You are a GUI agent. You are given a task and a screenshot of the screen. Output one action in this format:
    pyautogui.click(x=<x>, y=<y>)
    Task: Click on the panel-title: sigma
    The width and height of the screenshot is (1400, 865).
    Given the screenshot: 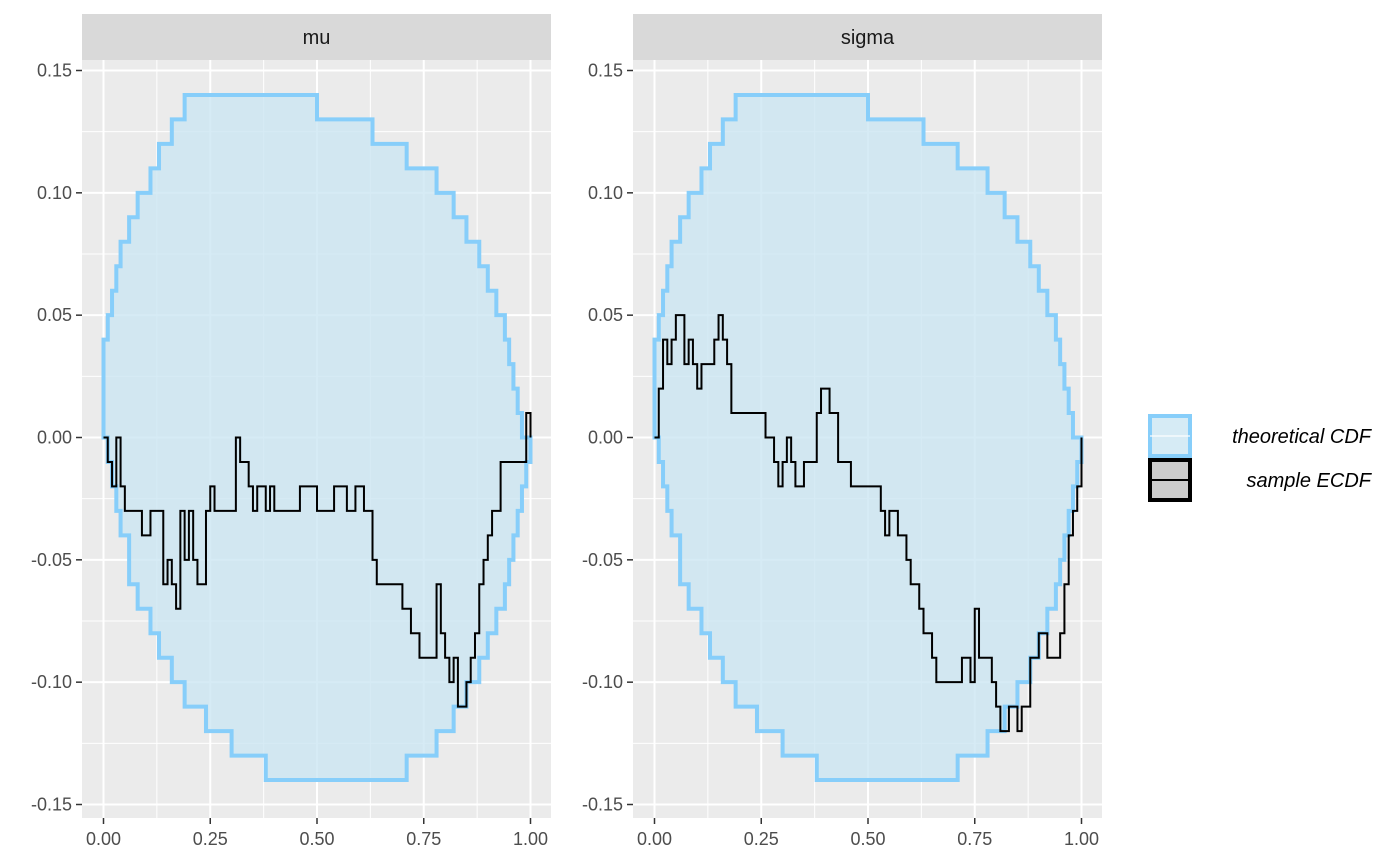 What is the action you would take?
    pyautogui.click(x=868, y=38)
    